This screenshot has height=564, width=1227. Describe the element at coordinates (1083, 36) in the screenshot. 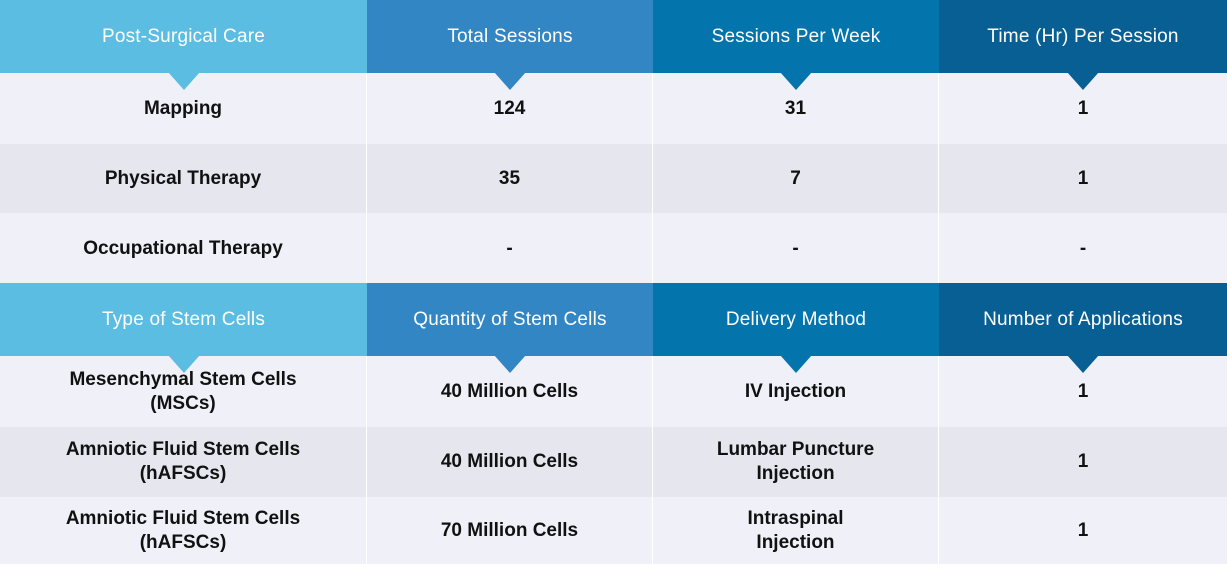

I see `column-header-label: Time (Hr) Per Session` at that location.